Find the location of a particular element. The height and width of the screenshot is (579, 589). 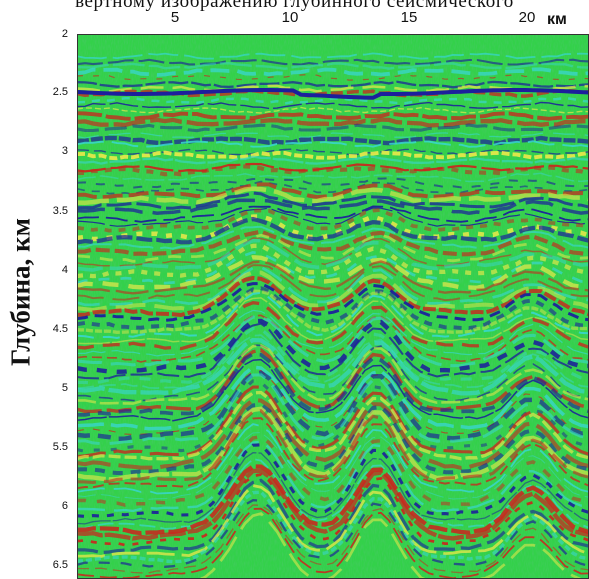

y-tick-label: 4.5 is located at coordinates (60, 329).